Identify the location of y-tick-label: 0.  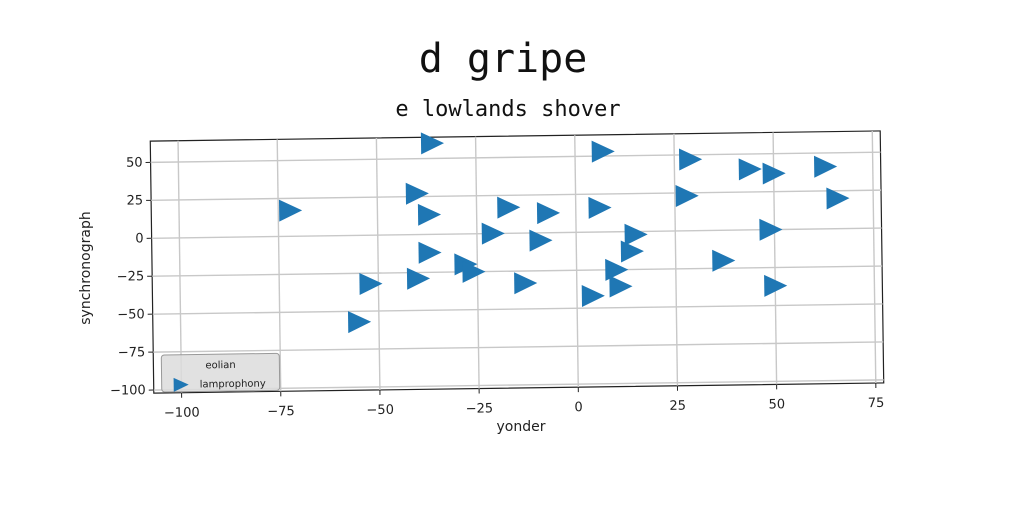
(139, 238).